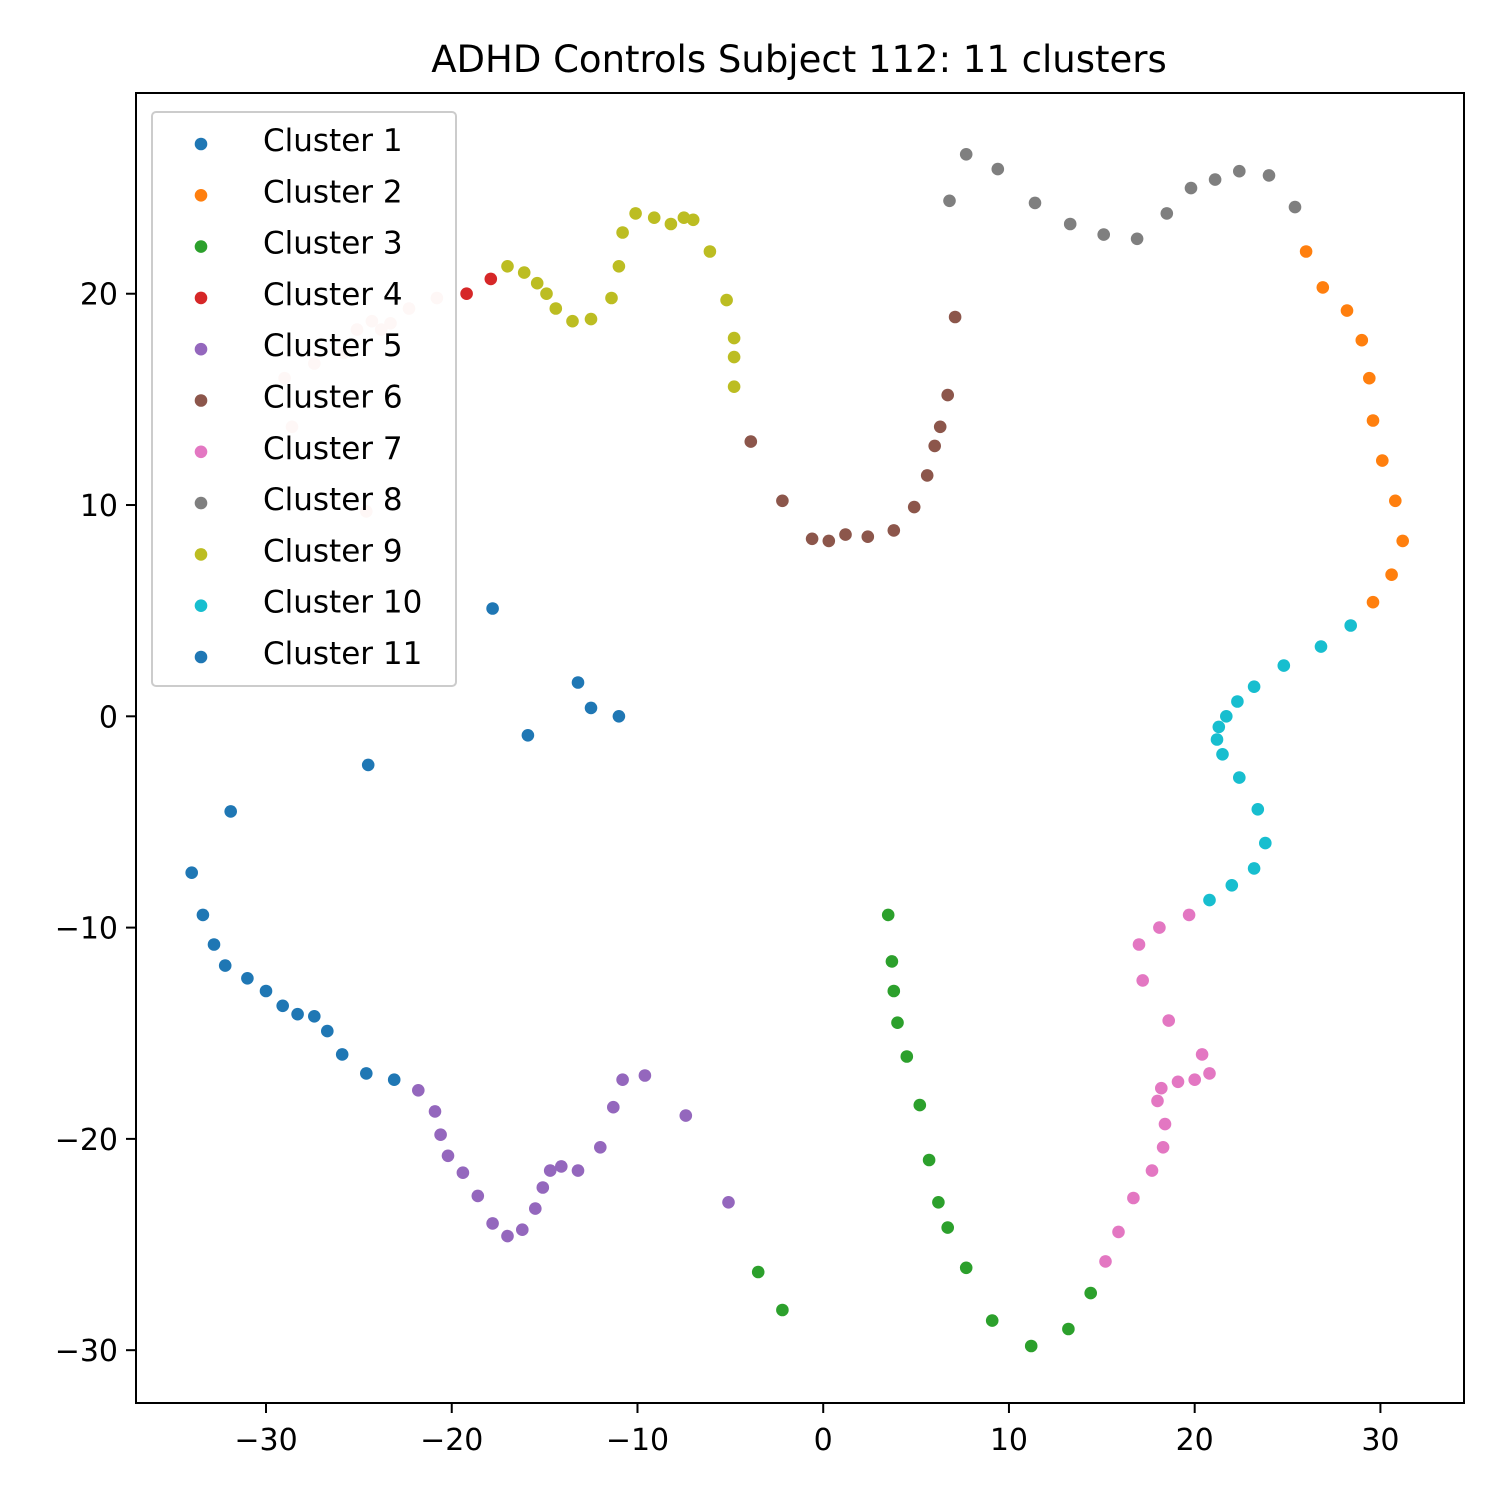 This screenshot has height=1500, width=1500. I want to click on y-tick-label: −10, so click(86, 929).